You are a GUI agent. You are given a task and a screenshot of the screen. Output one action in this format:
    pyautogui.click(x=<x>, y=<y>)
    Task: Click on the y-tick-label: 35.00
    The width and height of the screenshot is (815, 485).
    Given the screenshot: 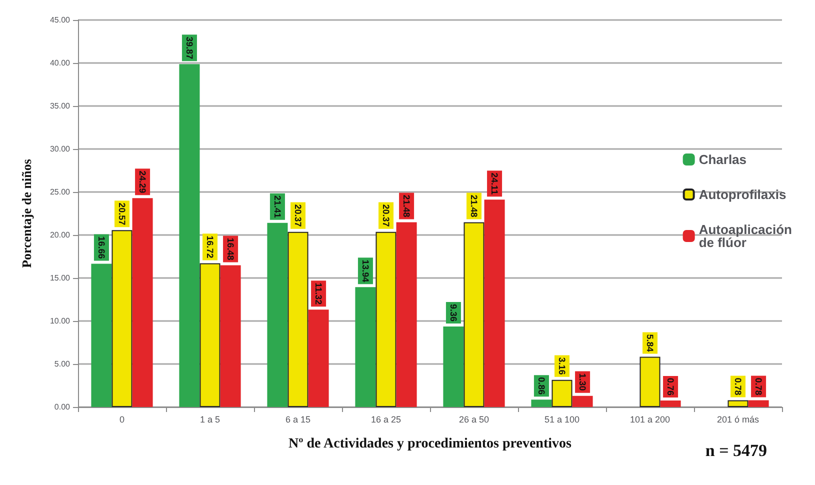 What is the action you would take?
    pyautogui.click(x=60, y=106)
    